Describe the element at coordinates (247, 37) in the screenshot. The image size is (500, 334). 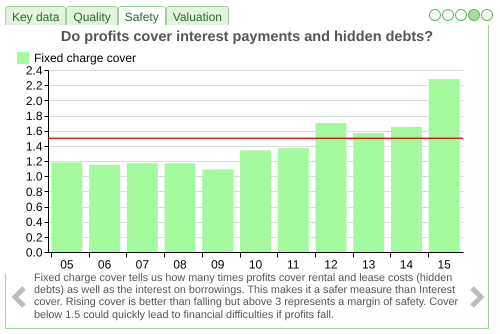
I see `chart-title: Do profits cover interest payments and hidden debts?` at that location.